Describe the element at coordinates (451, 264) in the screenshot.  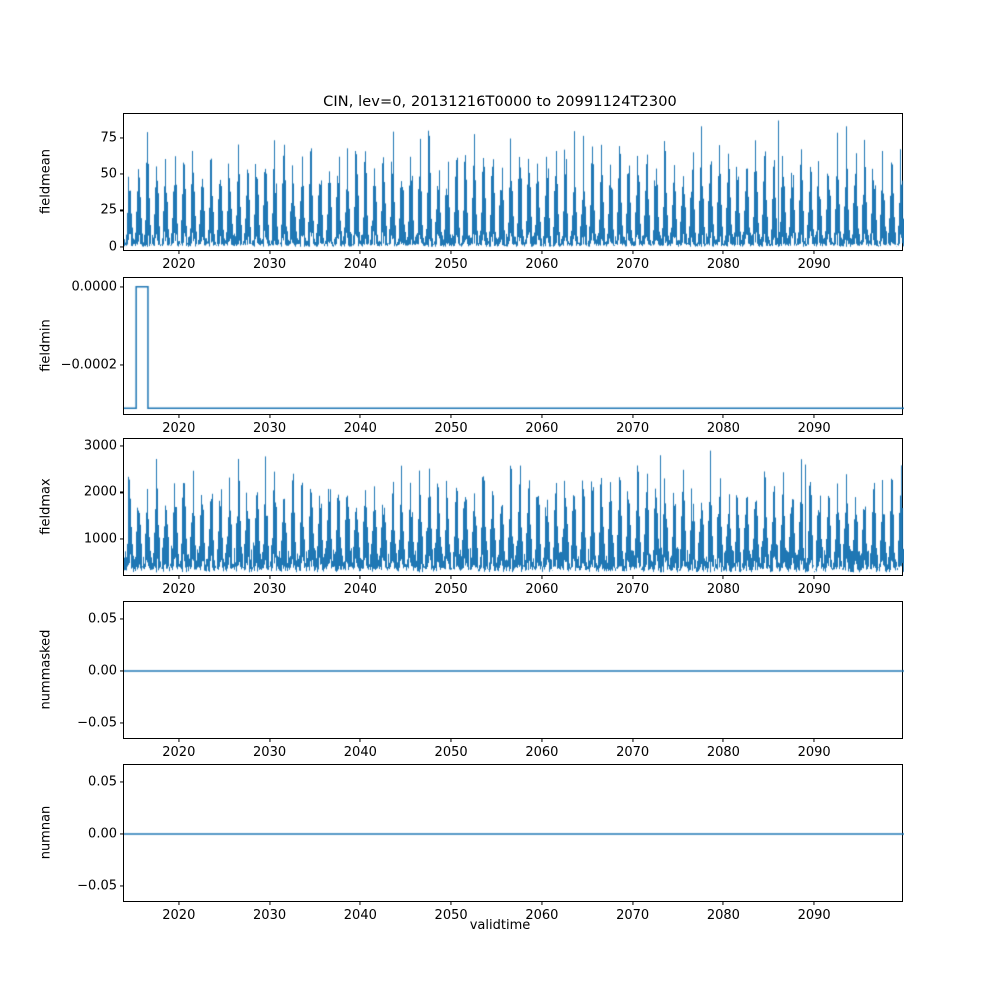
I see `x-tick-label-fieldmean-3: 2050` at that location.